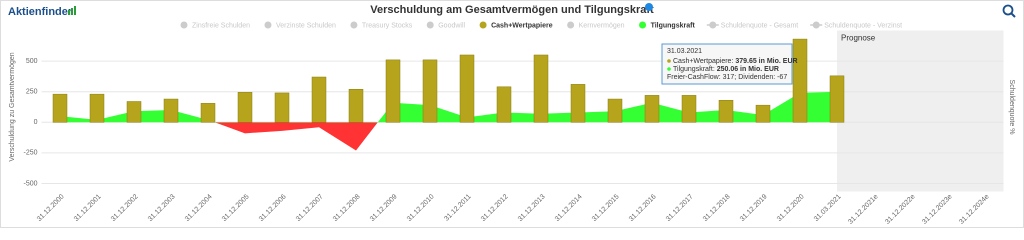  I want to click on legend-item: Tilgungskraft, so click(667, 25).